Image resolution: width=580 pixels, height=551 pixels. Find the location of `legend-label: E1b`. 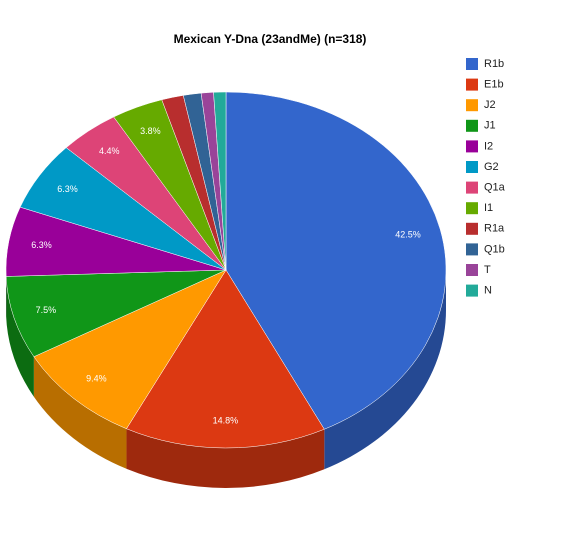

legend-label: E1b is located at coordinates (494, 85).